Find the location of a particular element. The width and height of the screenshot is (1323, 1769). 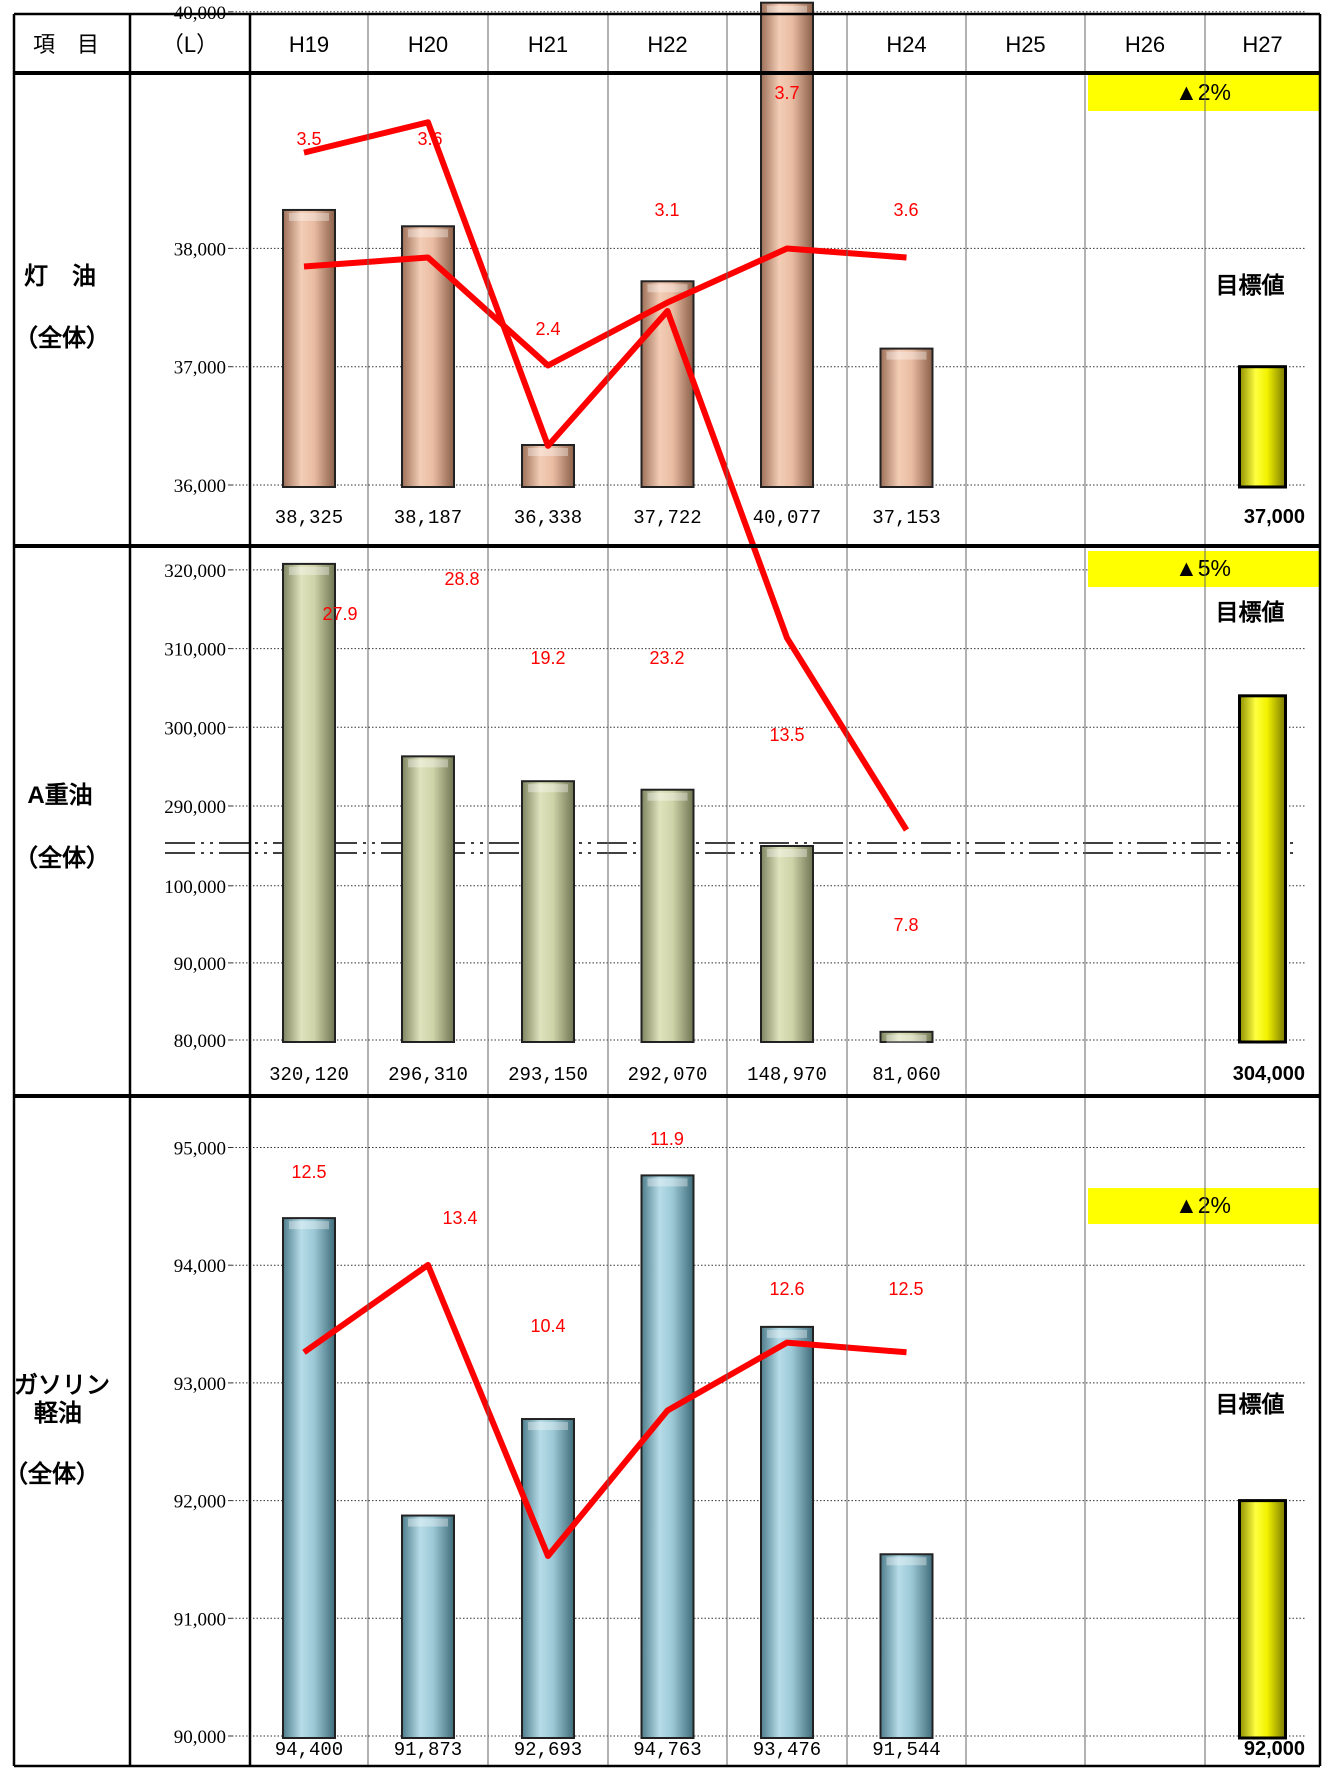

row-label-kerosene-name: 灯 油 is located at coordinates (60, 276).